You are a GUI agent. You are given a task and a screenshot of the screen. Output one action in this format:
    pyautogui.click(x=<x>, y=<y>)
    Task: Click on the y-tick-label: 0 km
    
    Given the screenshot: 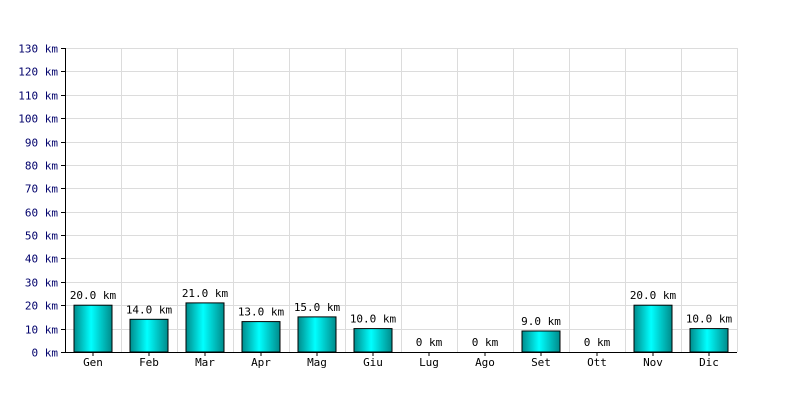 What is the action you would take?
    pyautogui.click(x=45, y=353)
    